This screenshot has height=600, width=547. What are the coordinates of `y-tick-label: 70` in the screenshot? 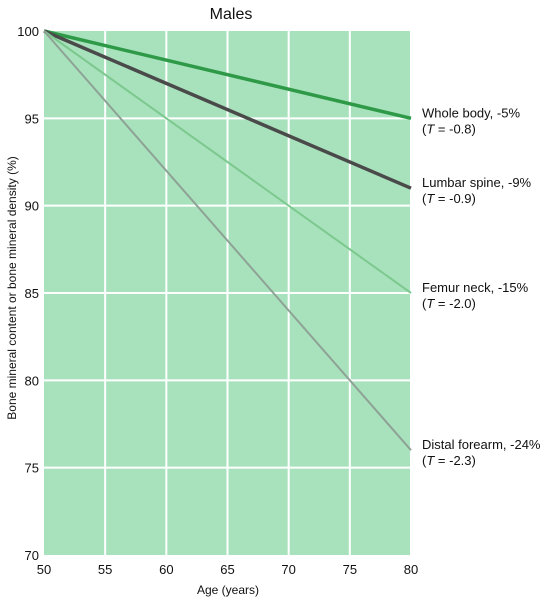 It's located at (32, 555).